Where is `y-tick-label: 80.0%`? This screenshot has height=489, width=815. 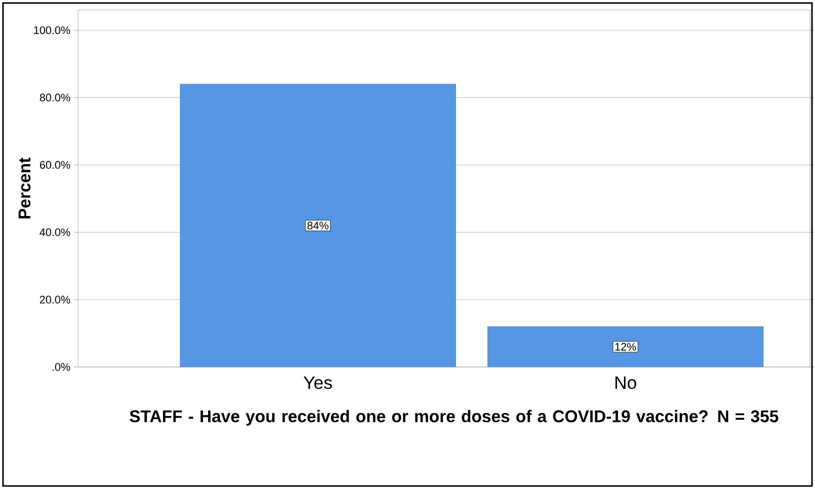
y-tick-label: 80.0% is located at coordinates (55, 98).